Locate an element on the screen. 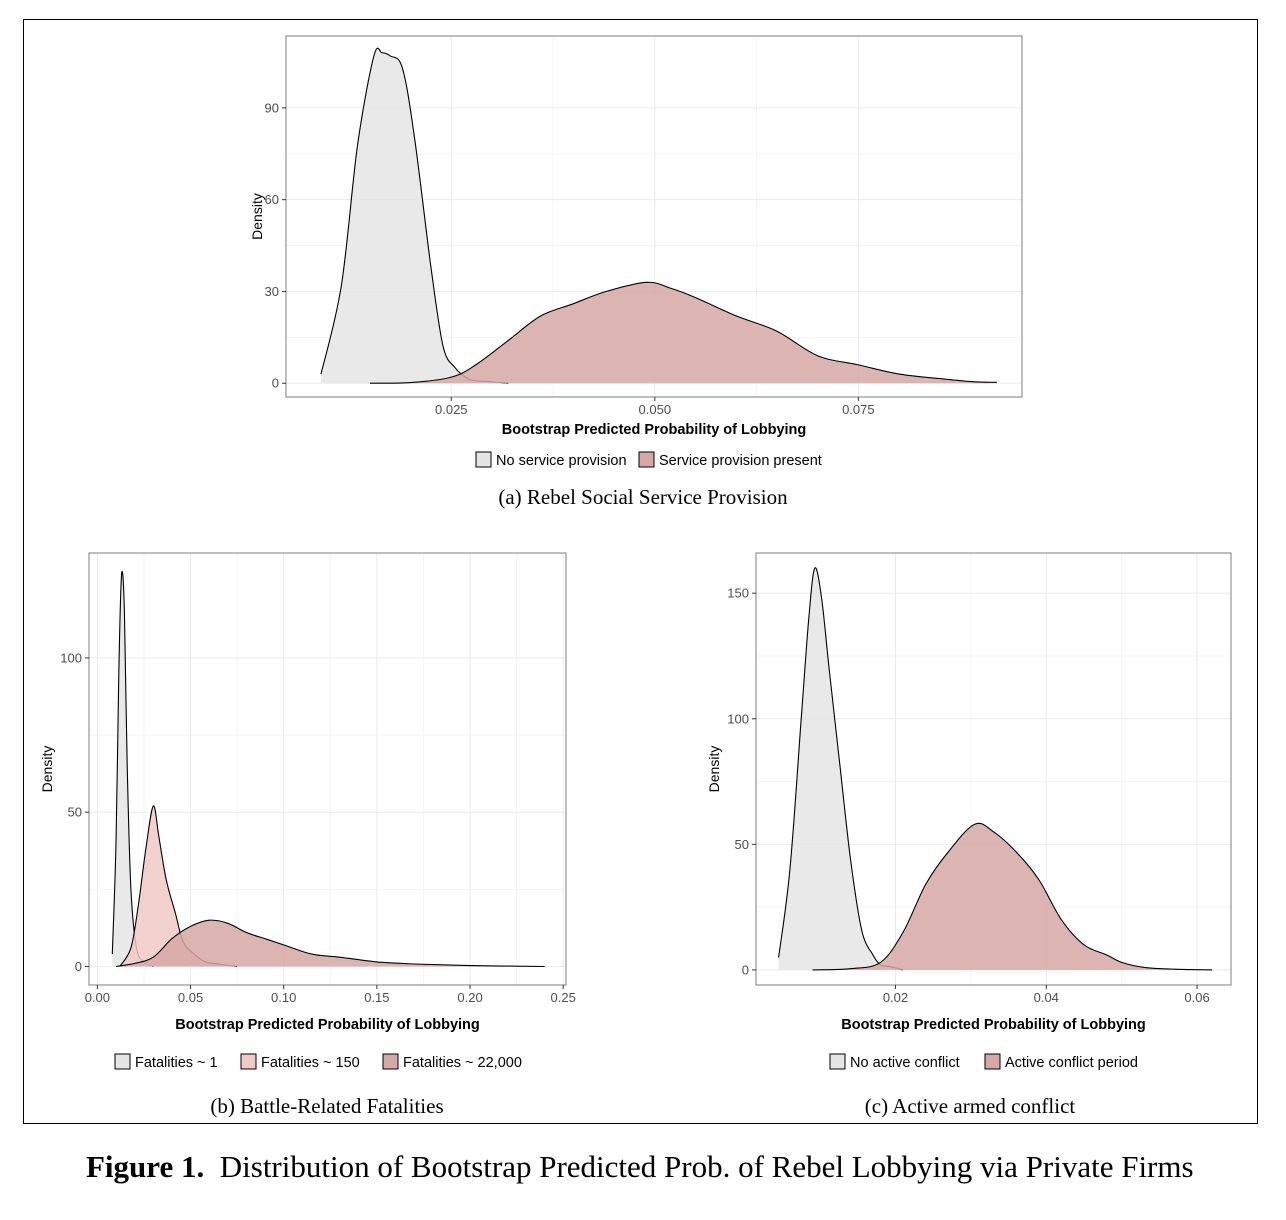 The width and height of the screenshot is (1286, 1220). chart-c-y-tick-label: 100 is located at coordinates (738, 718).